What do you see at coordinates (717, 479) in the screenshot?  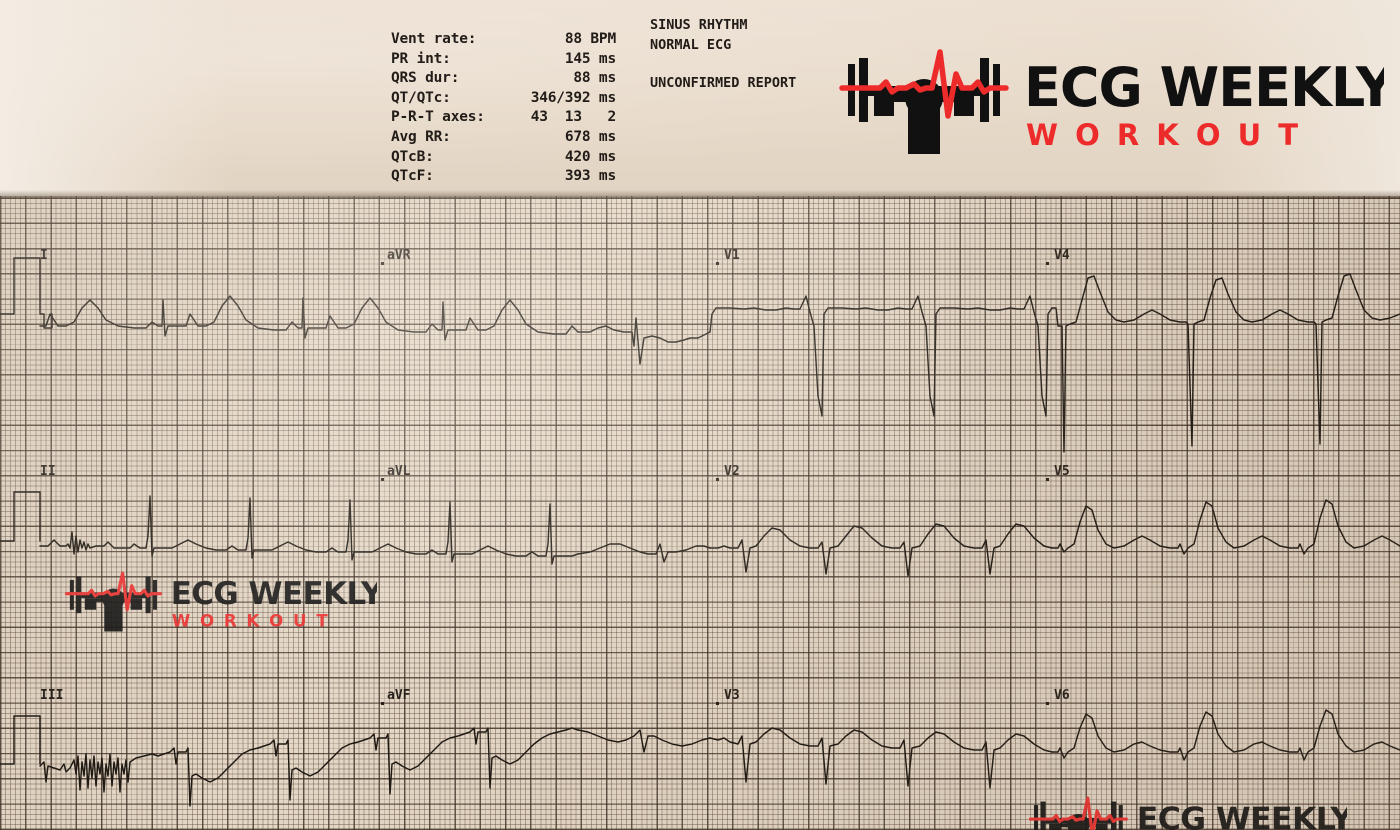 I see `lead-tick-V2` at bounding box center [717, 479].